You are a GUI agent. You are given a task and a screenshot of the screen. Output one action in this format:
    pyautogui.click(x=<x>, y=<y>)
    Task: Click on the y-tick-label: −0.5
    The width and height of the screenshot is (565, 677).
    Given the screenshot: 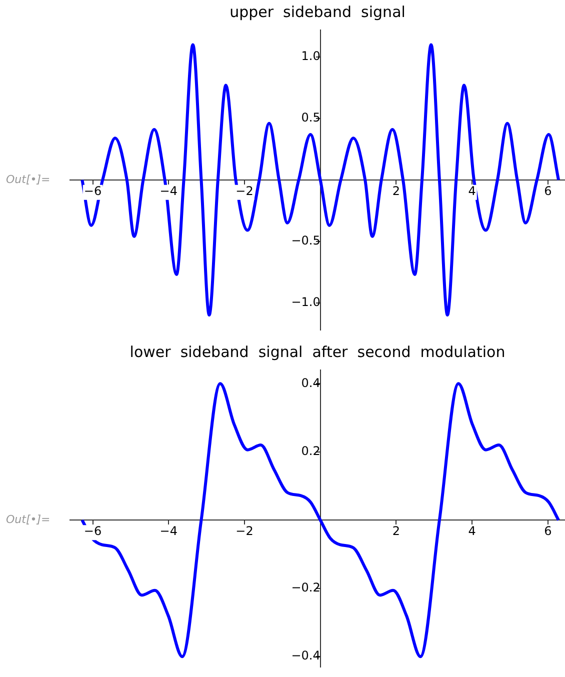 What is the action you would take?
    pyautogui.click(x=305, y=240)
    